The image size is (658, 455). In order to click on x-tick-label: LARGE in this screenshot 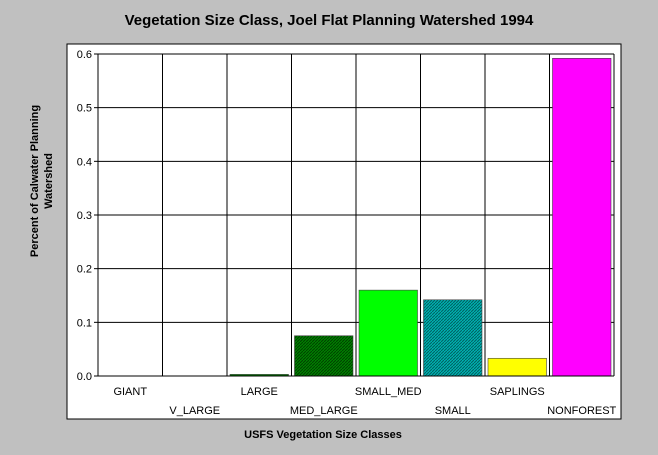, I will do `click(259, 392)`.